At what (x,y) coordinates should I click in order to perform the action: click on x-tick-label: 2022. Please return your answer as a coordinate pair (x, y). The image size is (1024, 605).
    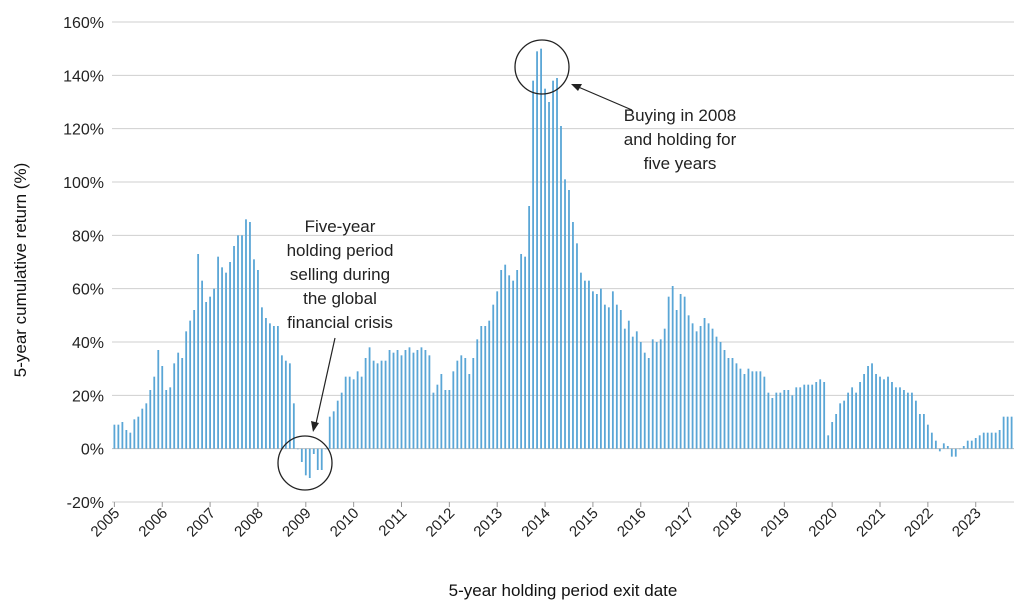
    Looking at the image, I should click on (919, 523).